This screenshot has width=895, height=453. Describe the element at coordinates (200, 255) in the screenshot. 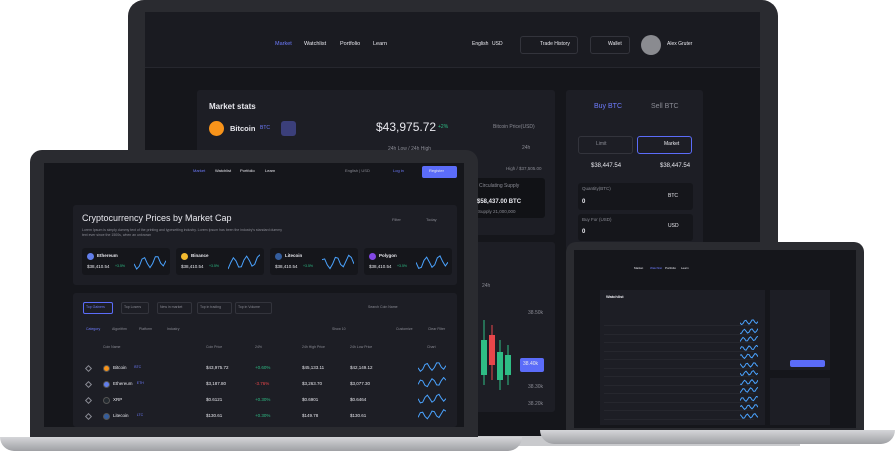

I see `card-name: Binance` at that location.